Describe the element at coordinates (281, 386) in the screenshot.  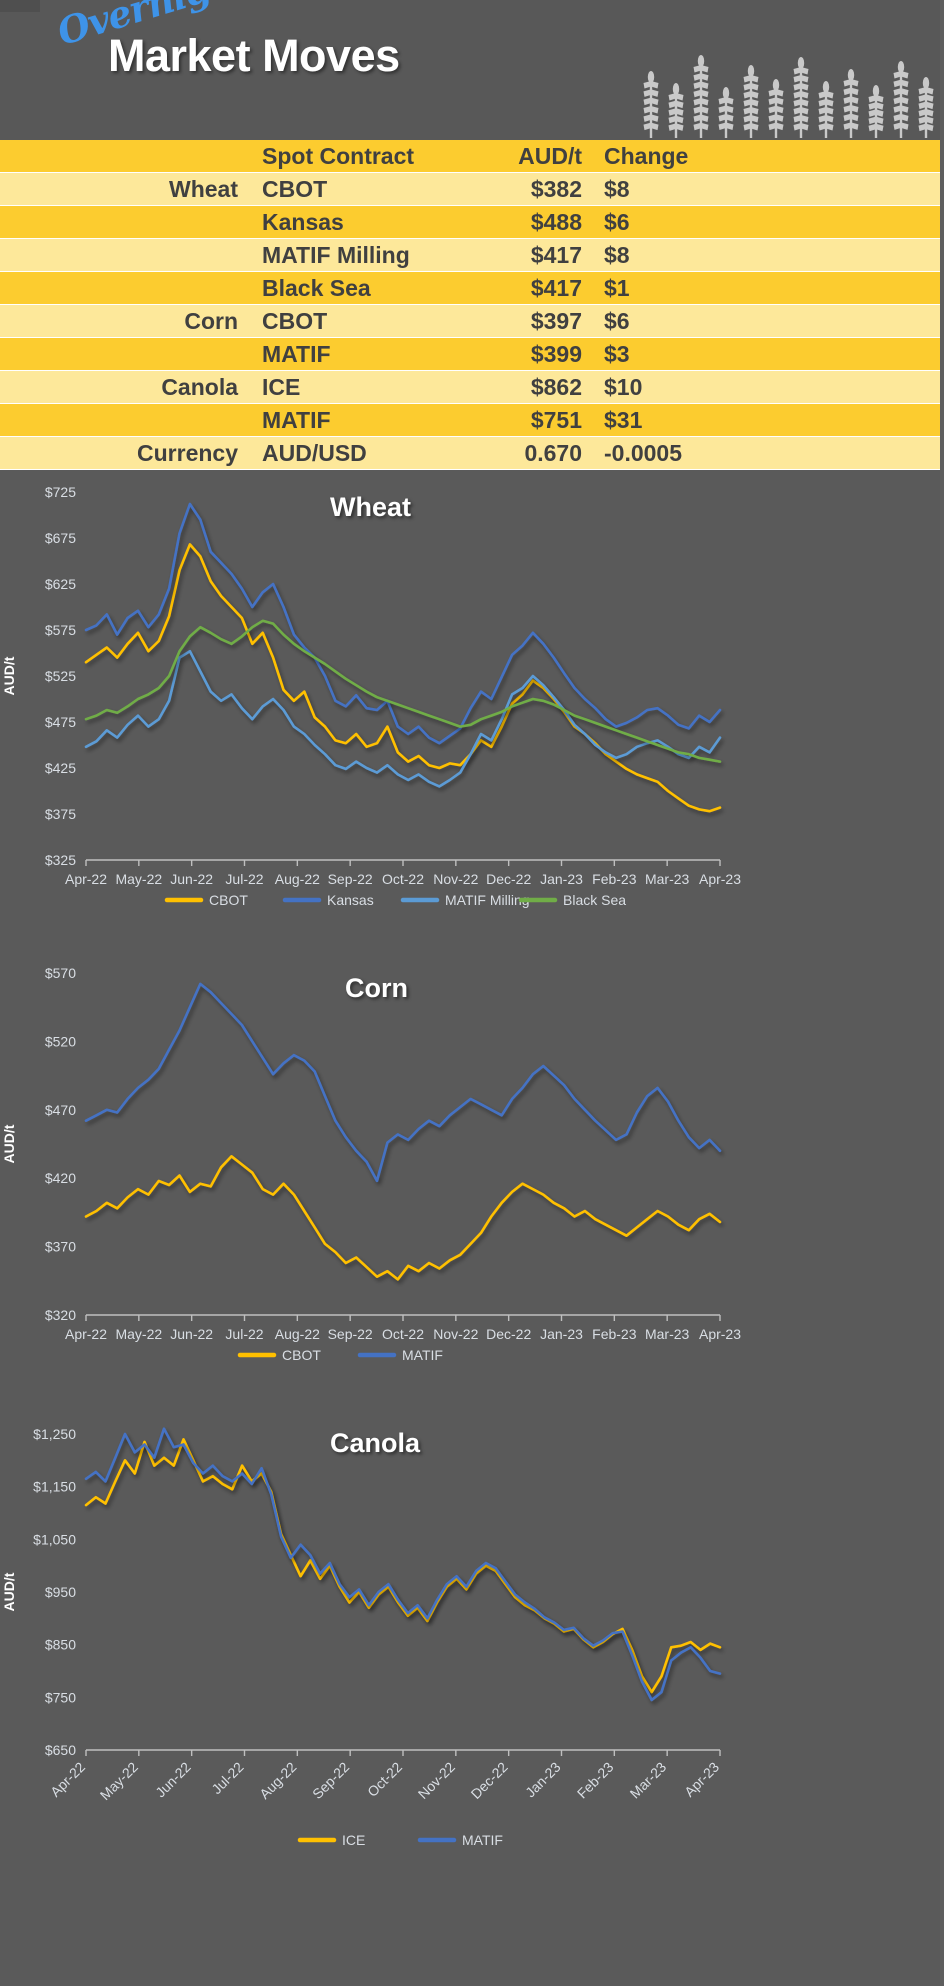
I see `cell-spot-contract: ICE` at that location.